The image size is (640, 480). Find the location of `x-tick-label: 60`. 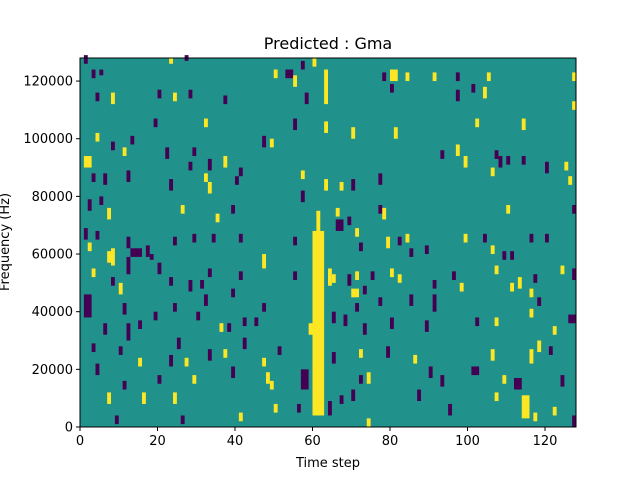

x-tick-label: 60 is located at coordinates (312, 441).